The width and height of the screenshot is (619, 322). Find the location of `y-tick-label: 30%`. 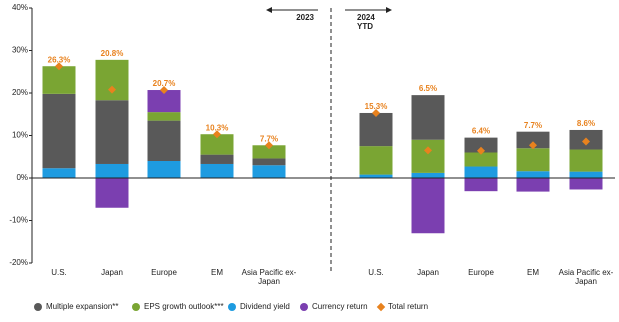

y-tick-label: 30% is located at coordinates (20, 50).